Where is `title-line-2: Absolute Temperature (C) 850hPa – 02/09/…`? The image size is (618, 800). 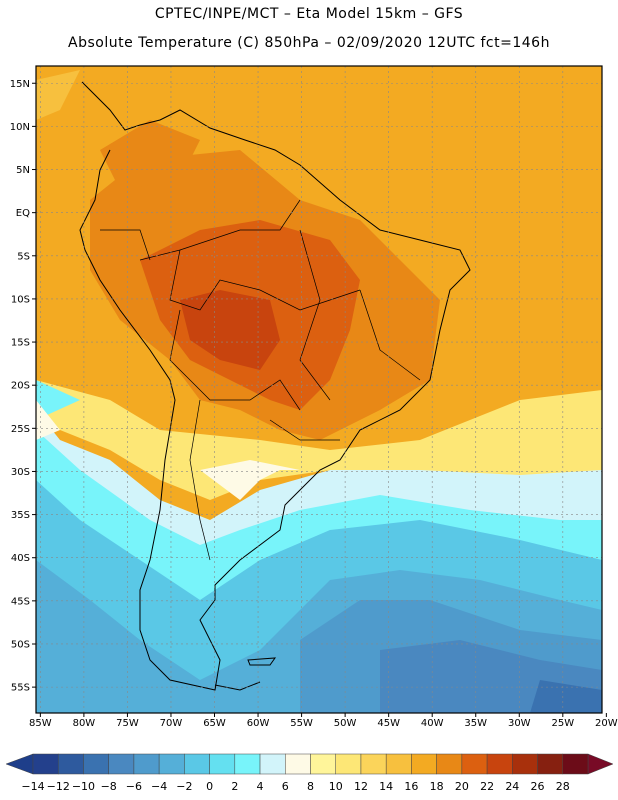 title-line-2: Absolute Temperature (C) 850hPa – 02/09/… is located at coordinates (309, 43).